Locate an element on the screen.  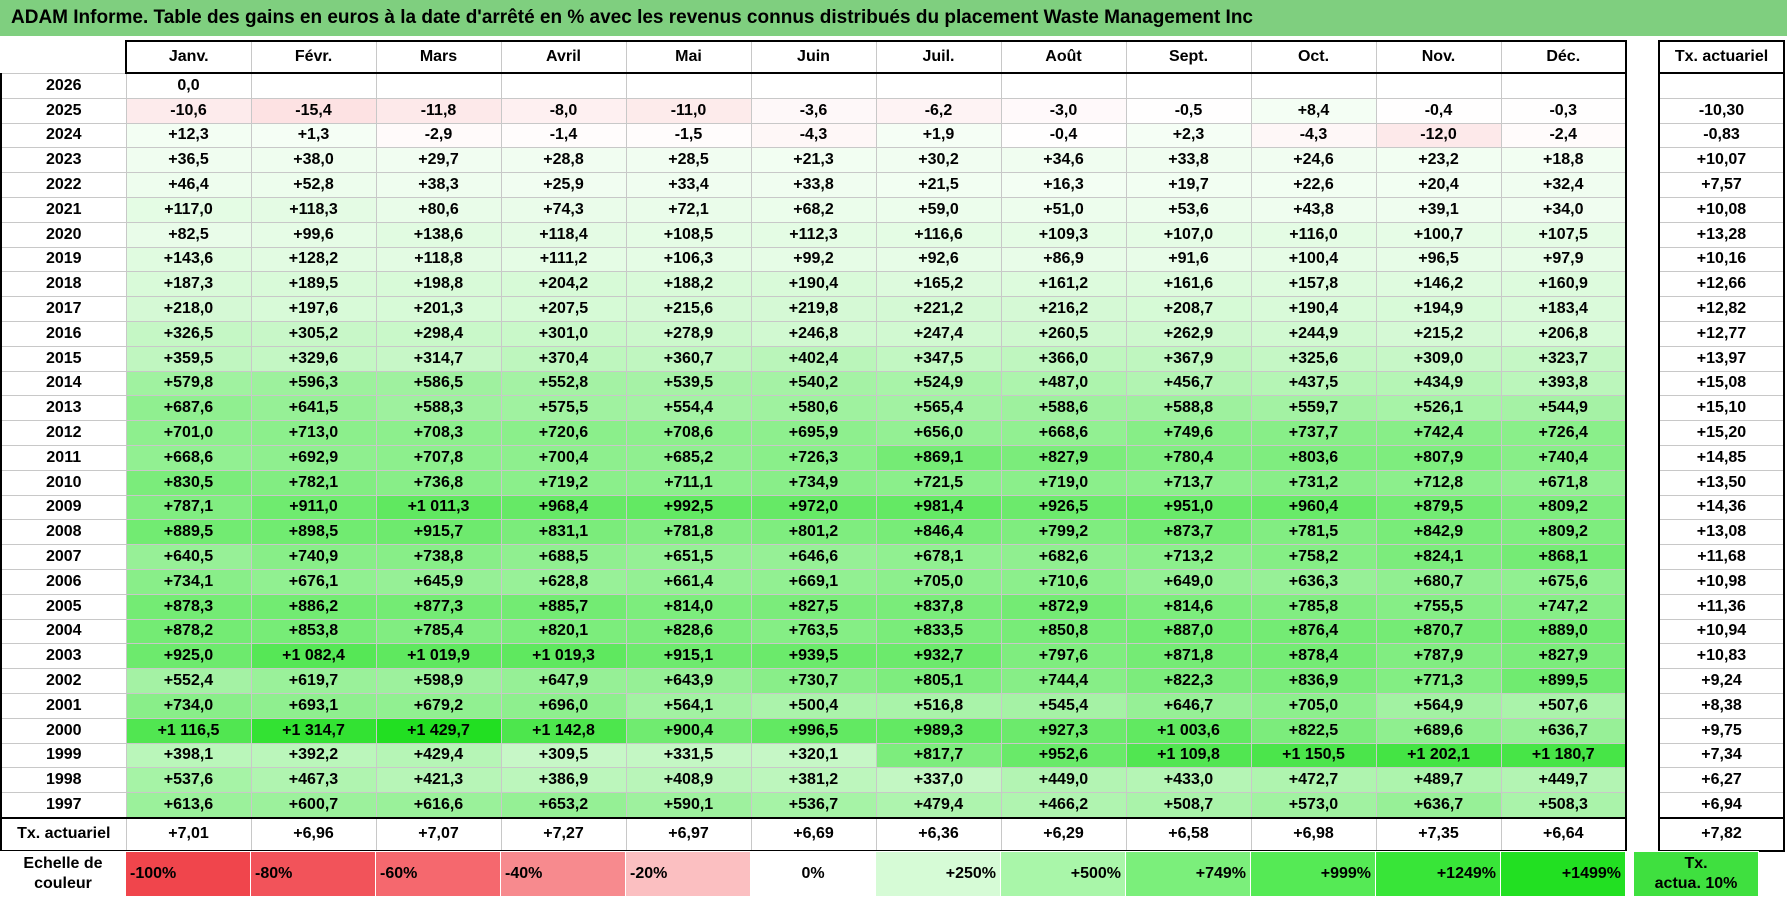
gain-cell: +726,4 is located at coordinates (1563, 433).